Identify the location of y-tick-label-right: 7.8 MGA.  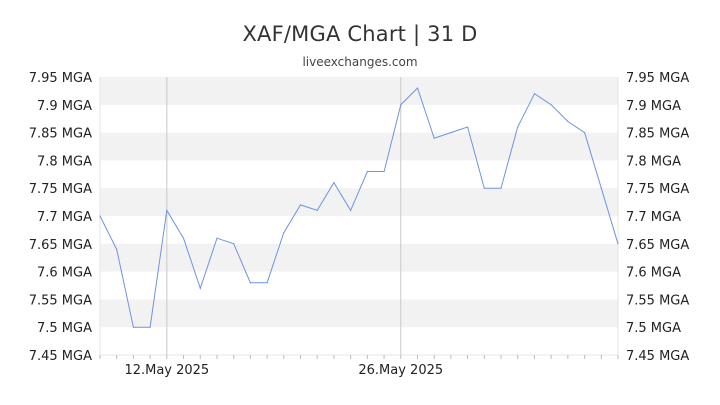
(653, 161).